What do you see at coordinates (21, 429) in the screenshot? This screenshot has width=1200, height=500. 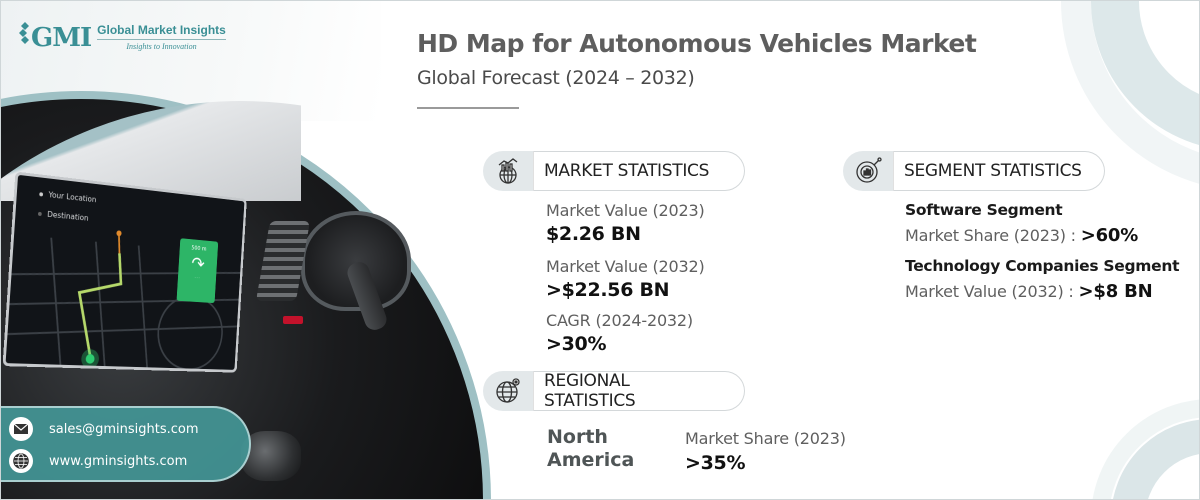 I see `envelope-icon` at bounding box center [21, 429].